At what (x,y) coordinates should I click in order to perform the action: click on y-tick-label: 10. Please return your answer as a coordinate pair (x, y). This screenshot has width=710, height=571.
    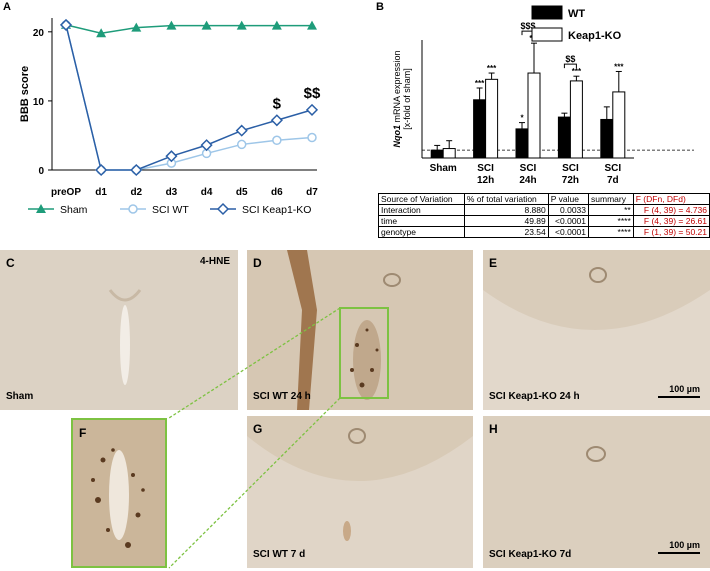
    Looking at the image, I should click on (39, 102).